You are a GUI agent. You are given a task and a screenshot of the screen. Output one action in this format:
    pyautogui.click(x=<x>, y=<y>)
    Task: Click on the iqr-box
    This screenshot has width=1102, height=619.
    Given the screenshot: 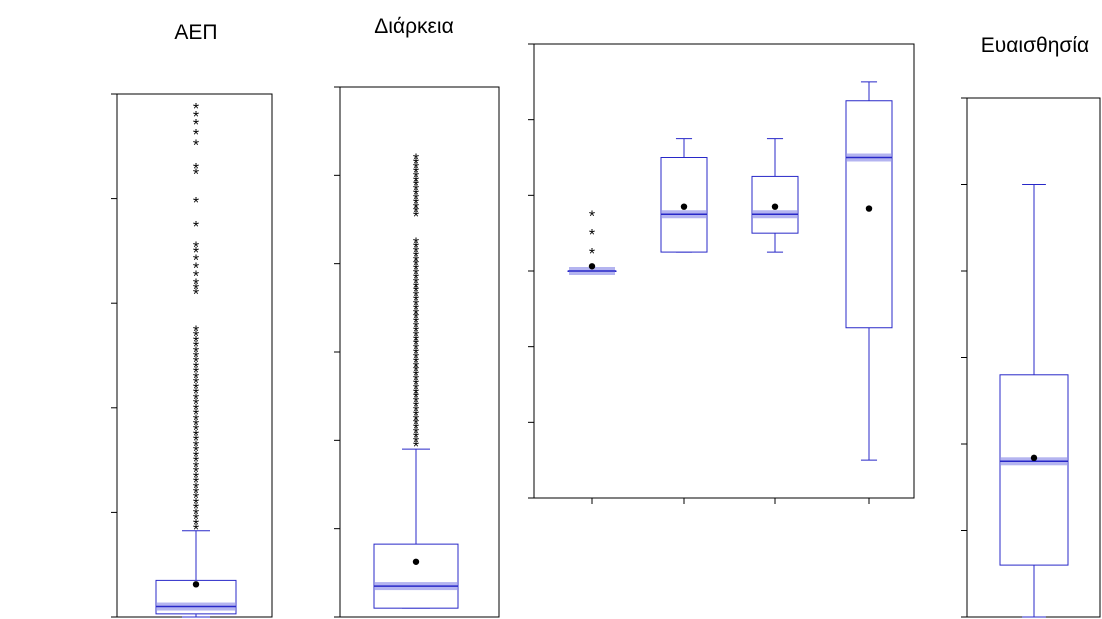 What is the action you would take?
    pyautogui.click(x=416, y=576)
    